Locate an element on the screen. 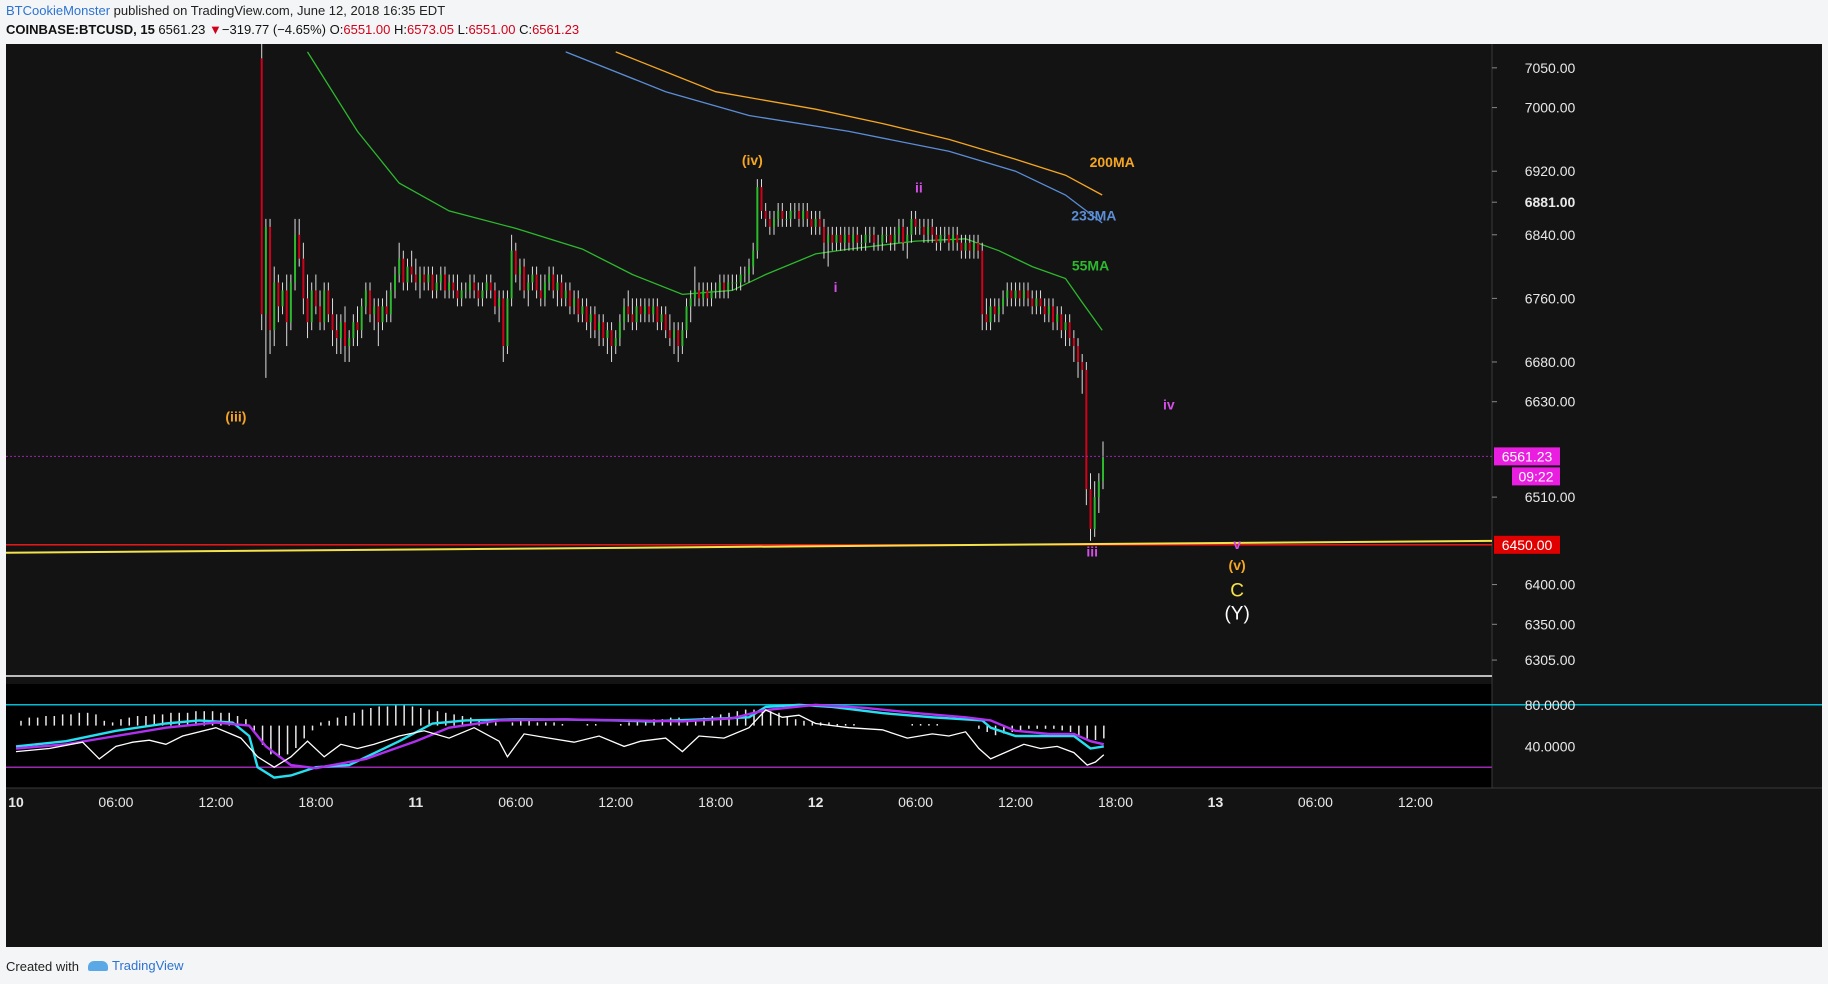 The width and height of the screenshot is (1828, 984). time-tick-label: 18:00 is located at coordinates (715, 802).